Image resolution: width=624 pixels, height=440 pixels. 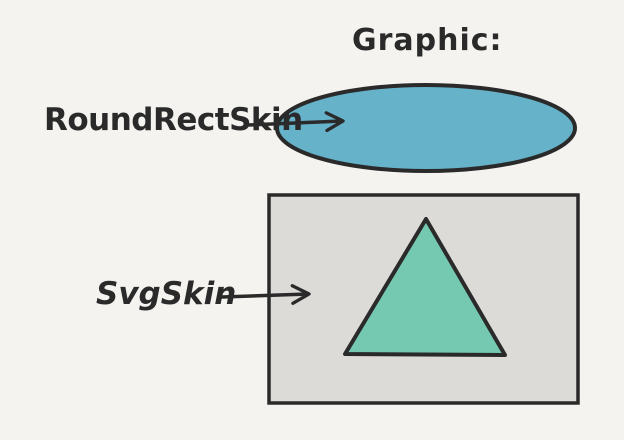 I want to click on triangle-shape, so click(x=425, y=287).